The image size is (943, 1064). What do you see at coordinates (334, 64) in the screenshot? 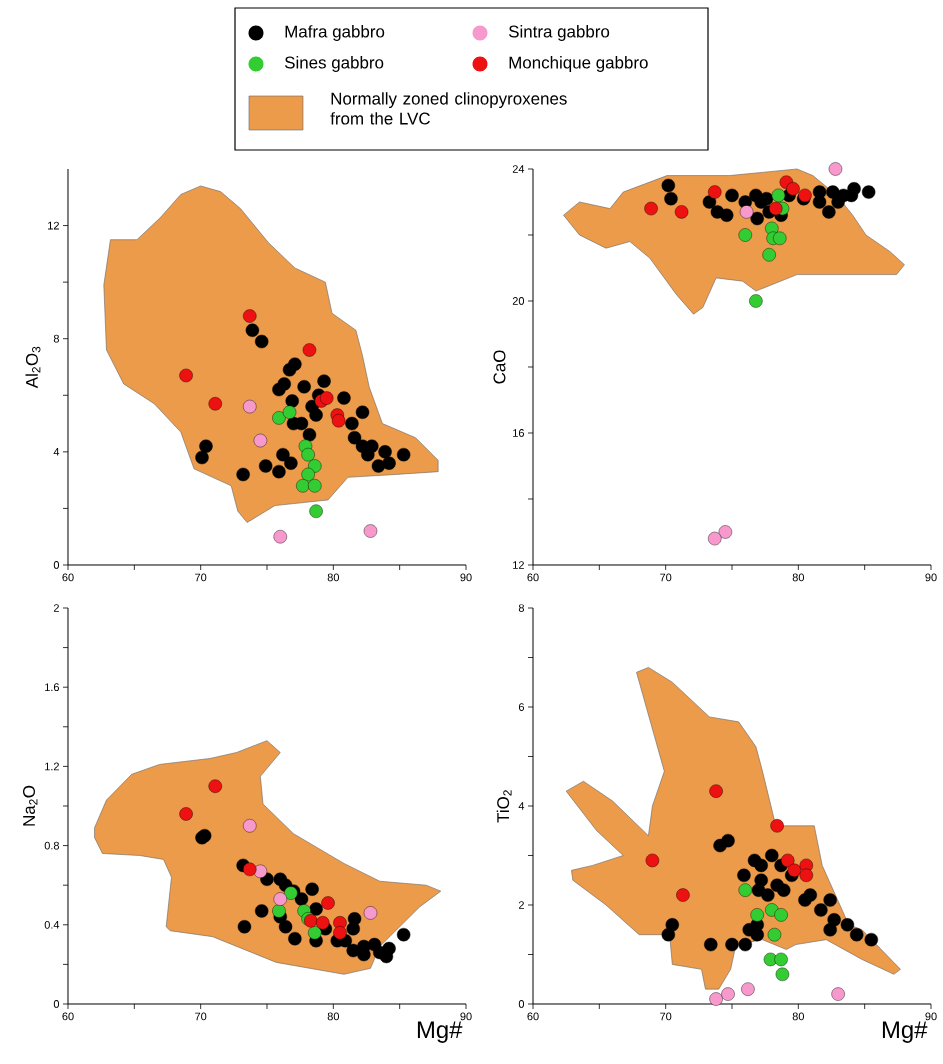
I see `legend-label: Sines gabbro` at bounding box center [334, 64].